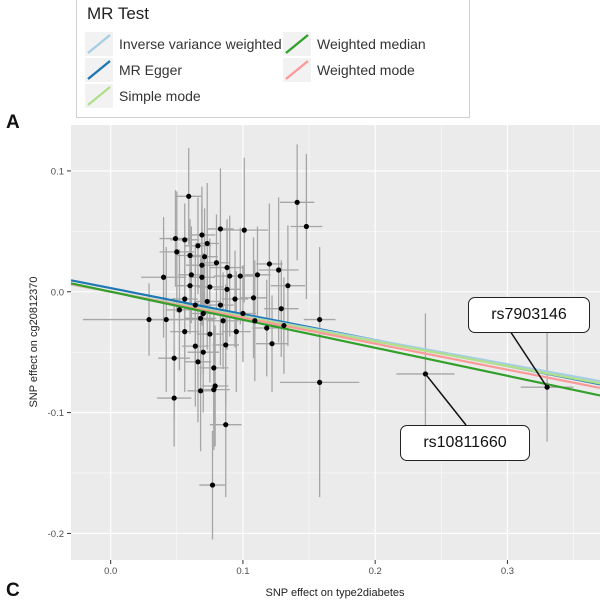  Describe the element at coordinates (507, 571) in the screenshot. I see `x-tick-label: 0.3` at that location.